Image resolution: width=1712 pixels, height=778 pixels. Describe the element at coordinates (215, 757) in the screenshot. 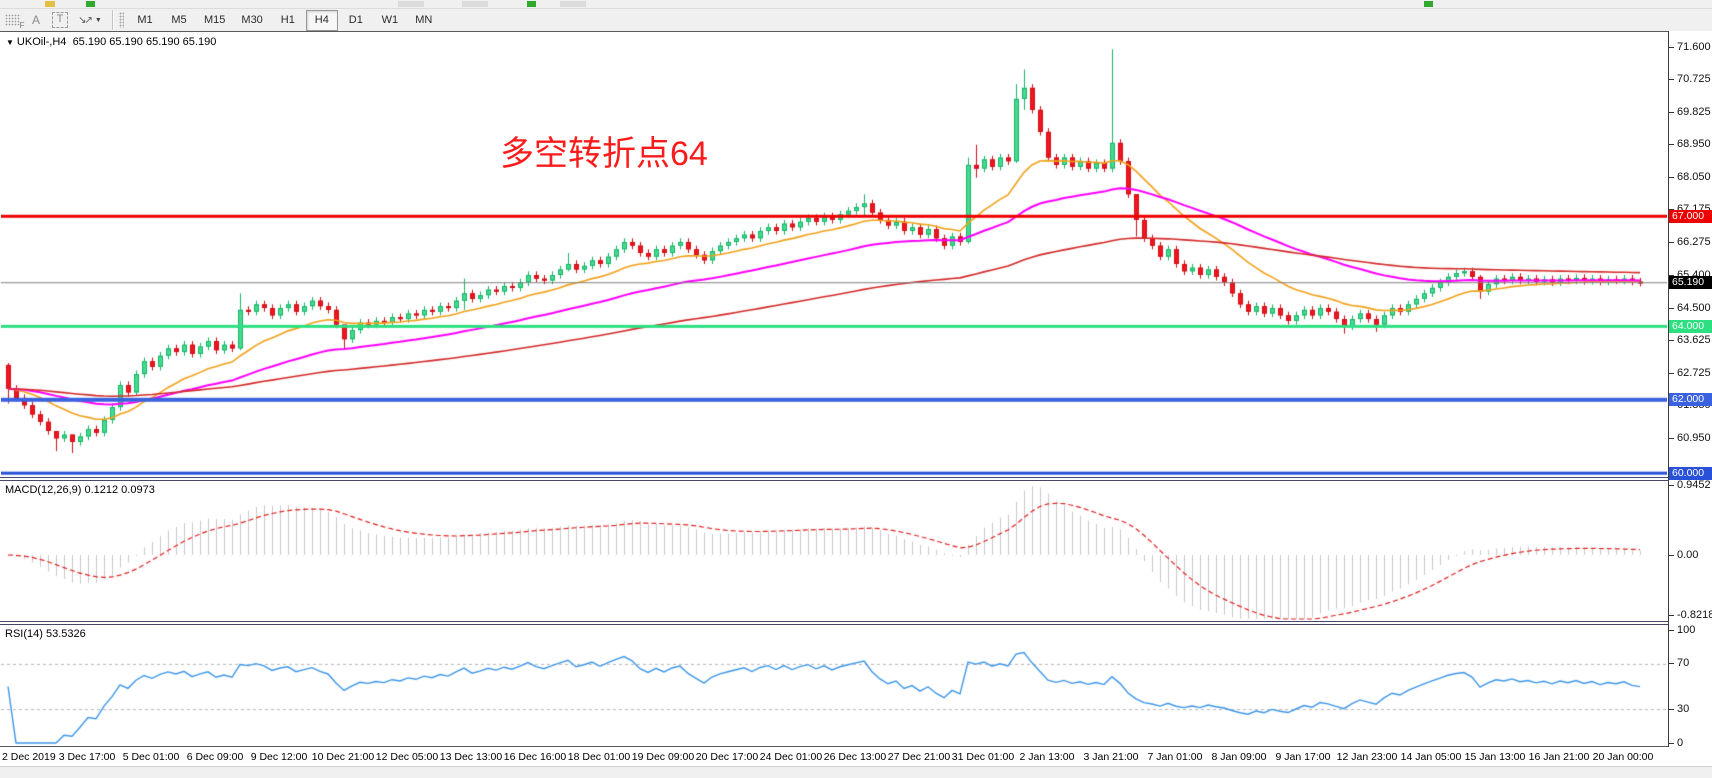

I see `date-tick-label: 6 Dec 09:00` at that location.